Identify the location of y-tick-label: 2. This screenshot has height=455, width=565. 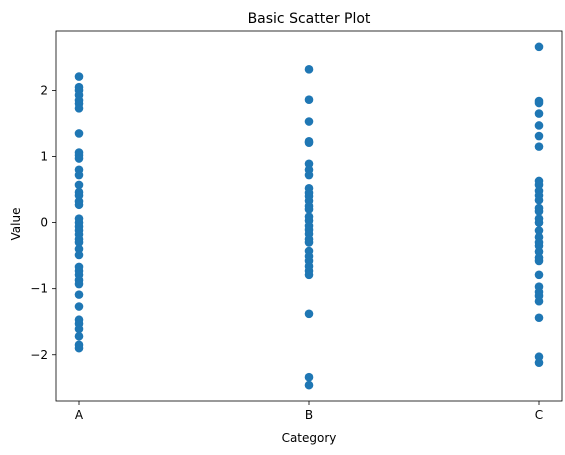
(44, 90).